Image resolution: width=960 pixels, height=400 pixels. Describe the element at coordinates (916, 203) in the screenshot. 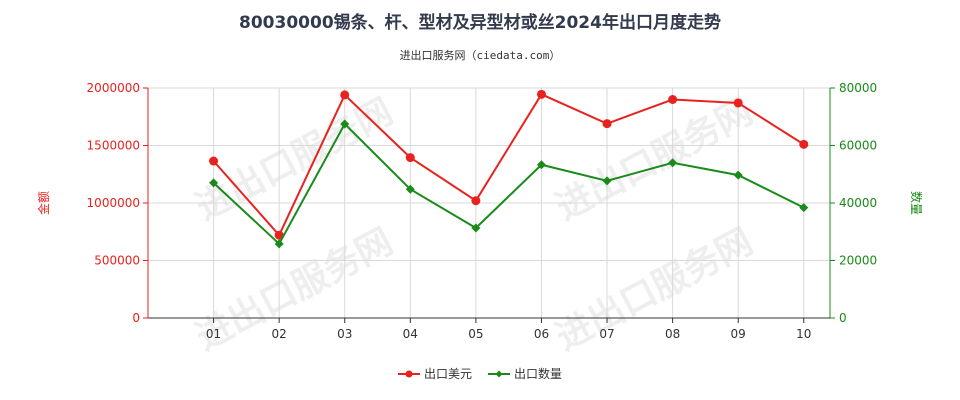

I see `y-right-axis-label: 数量` at that location.